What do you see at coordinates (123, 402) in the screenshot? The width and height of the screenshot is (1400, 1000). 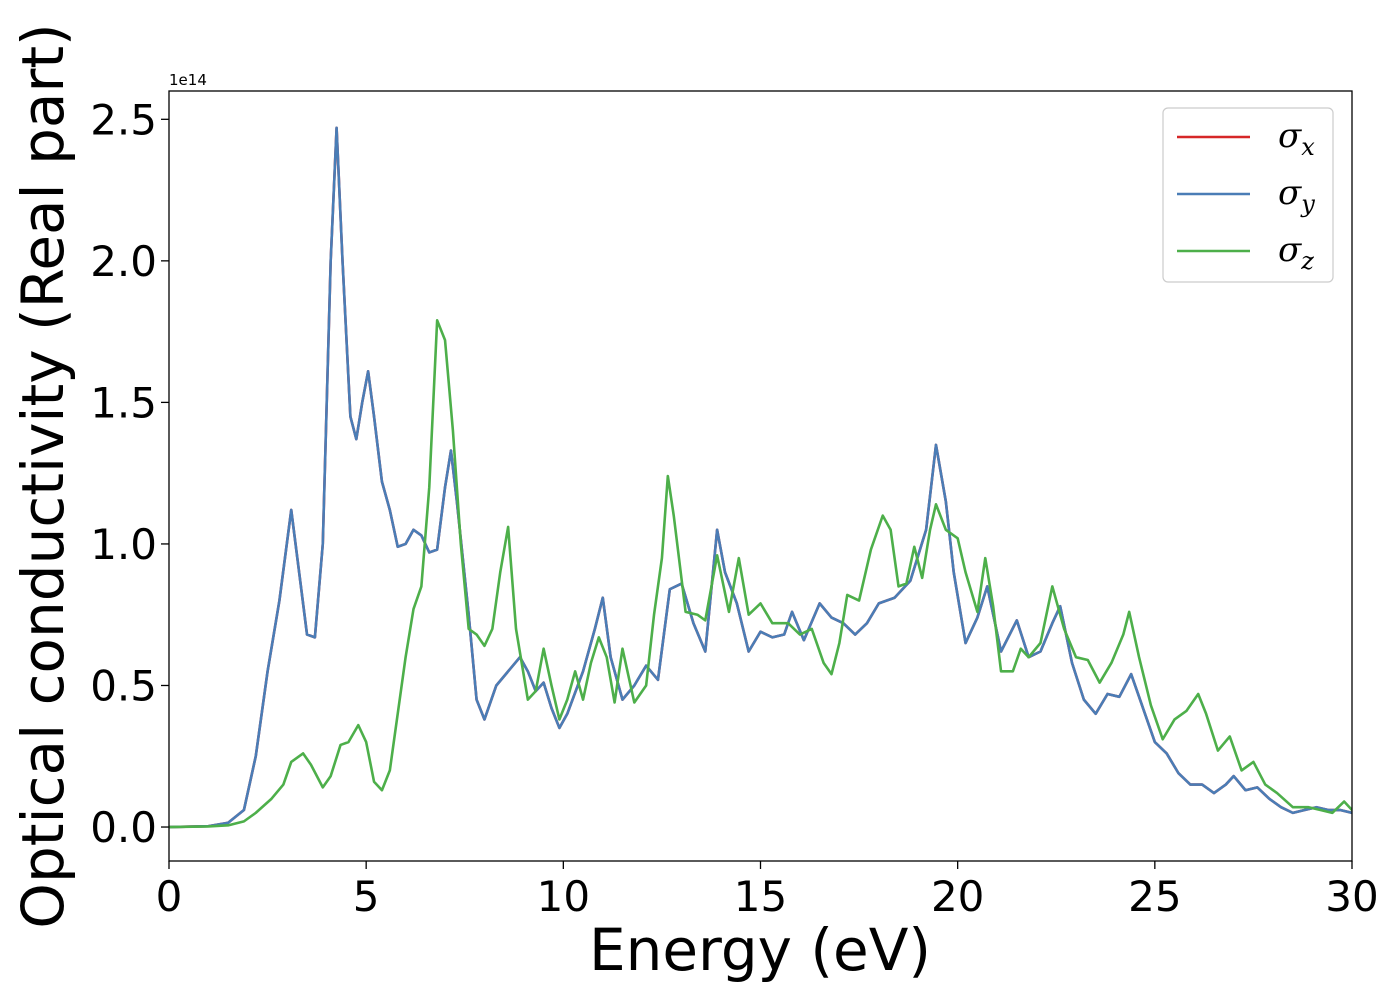 I see `y-tick-label: 1.5` at bounding box center [123, 402].